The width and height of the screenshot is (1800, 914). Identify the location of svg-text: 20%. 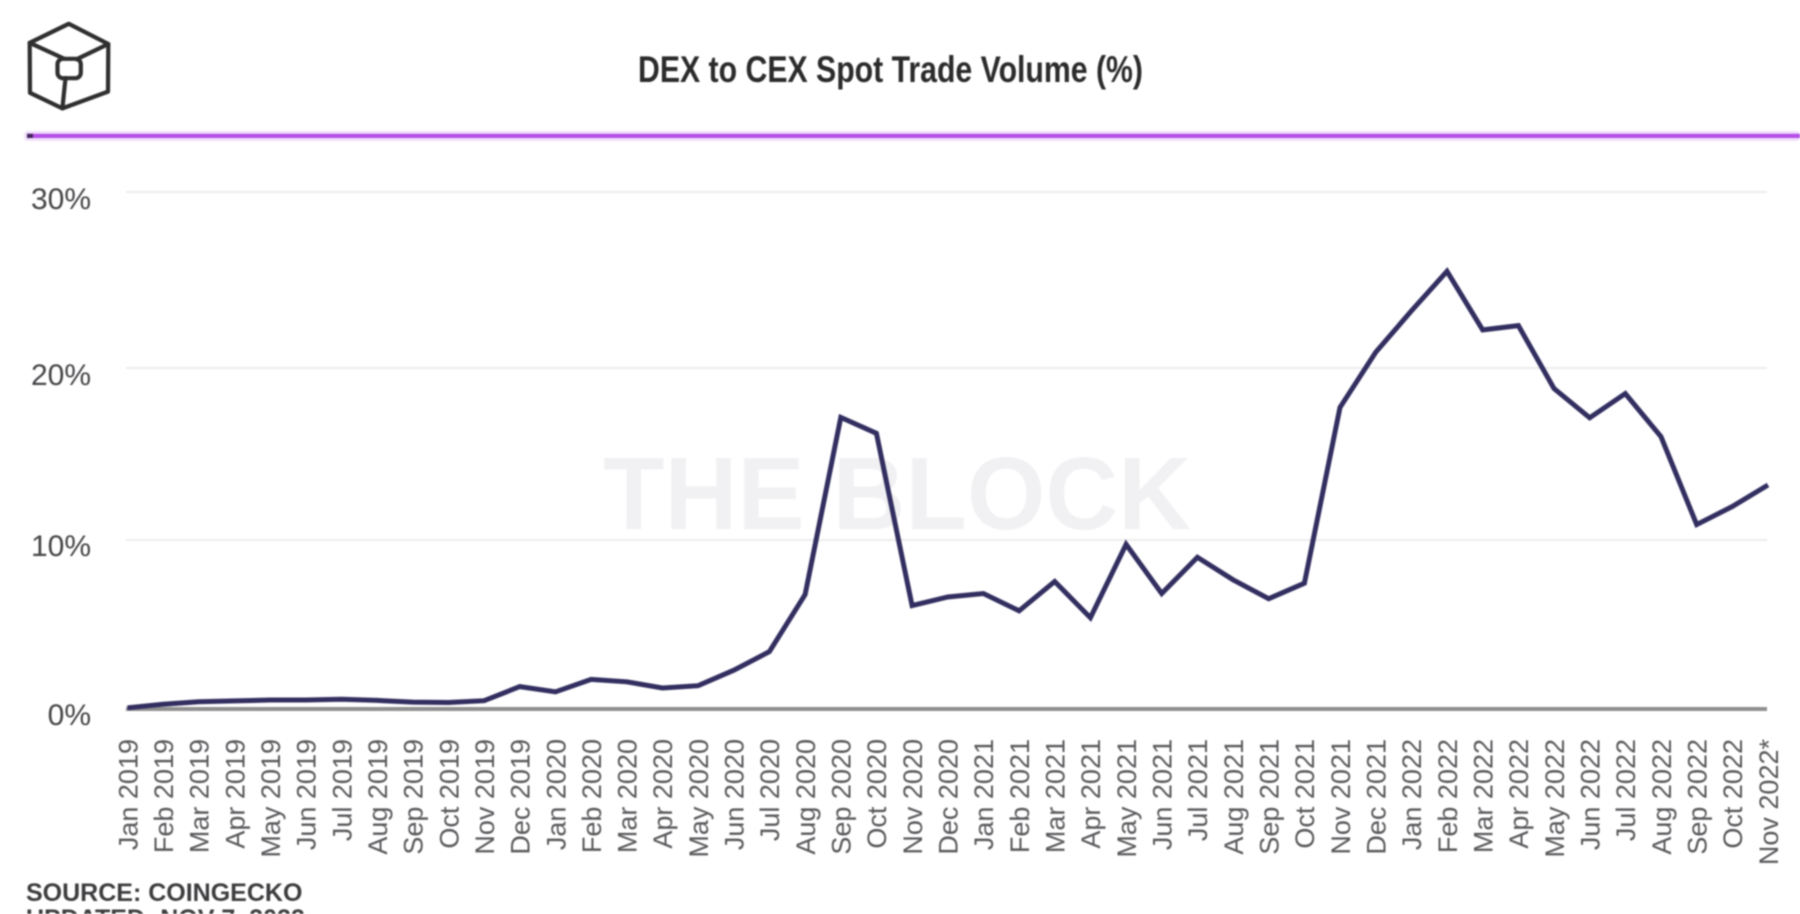
(61, 375).